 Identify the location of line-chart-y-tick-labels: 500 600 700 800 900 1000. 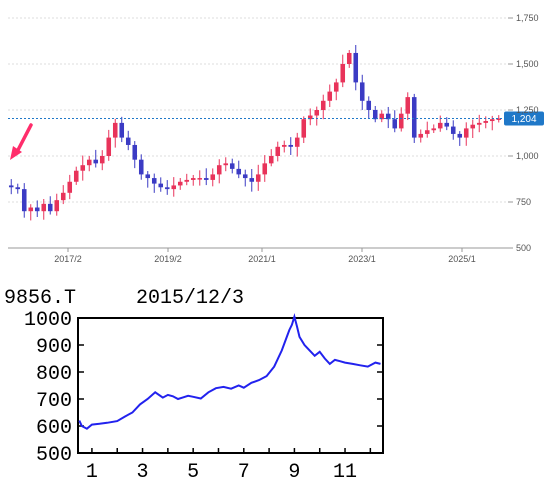
(48, 388).